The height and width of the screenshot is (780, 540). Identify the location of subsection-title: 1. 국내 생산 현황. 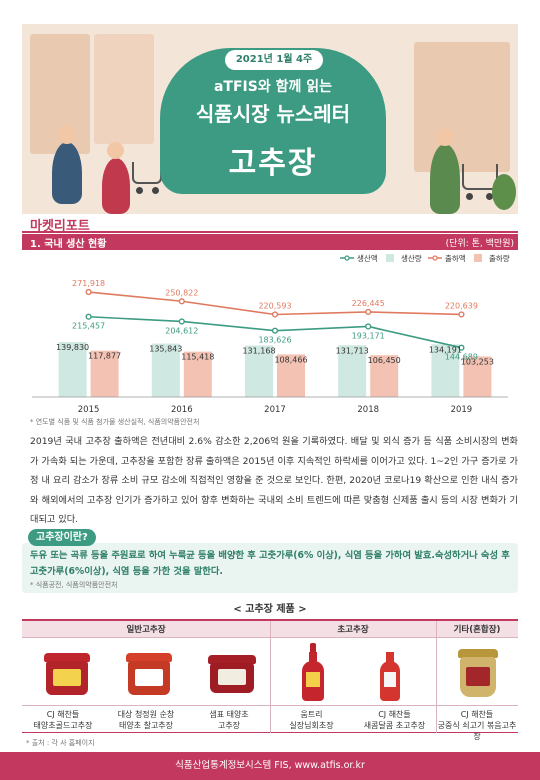
(68, 244).